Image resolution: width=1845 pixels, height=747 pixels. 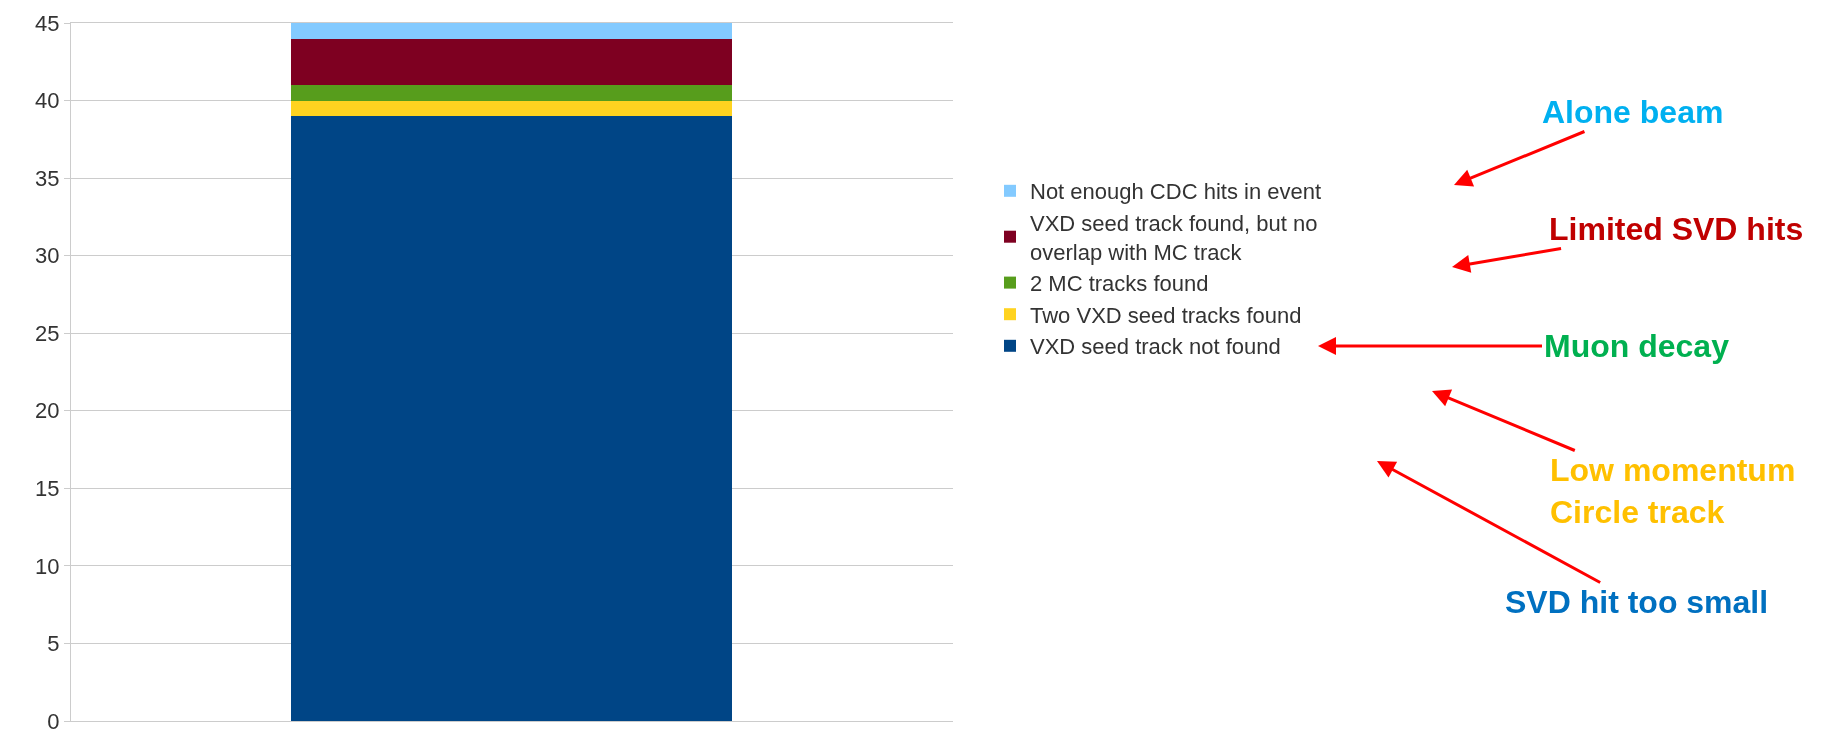 I want to click on y-tick-label: 20, so click(x=47, y=411).